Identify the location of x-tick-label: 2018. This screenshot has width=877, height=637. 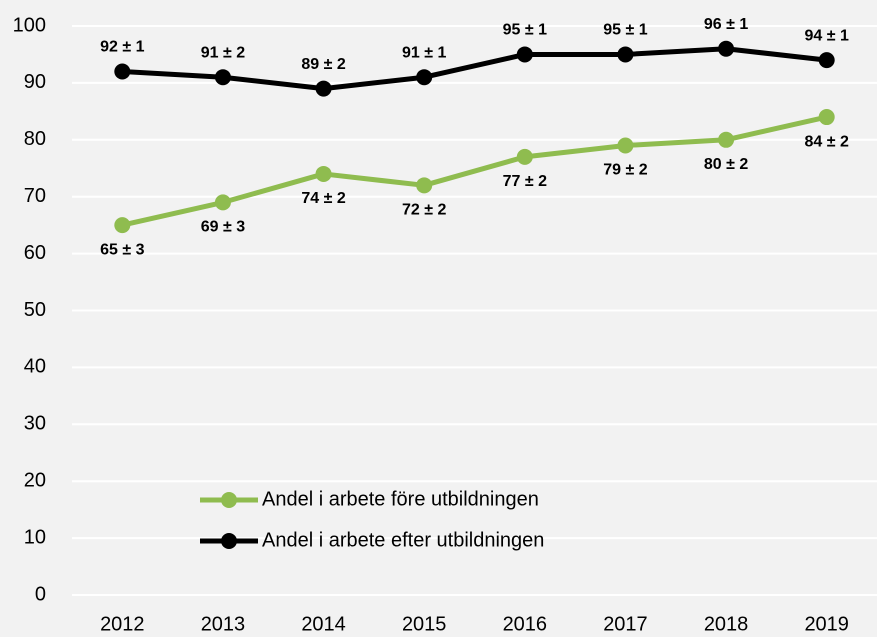
(726, 624).